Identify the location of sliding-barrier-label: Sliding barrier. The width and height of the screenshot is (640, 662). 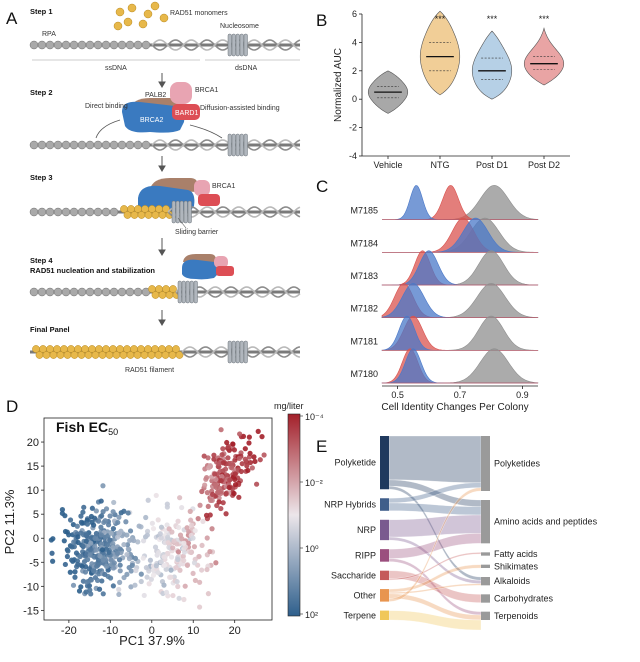
(197, 232).